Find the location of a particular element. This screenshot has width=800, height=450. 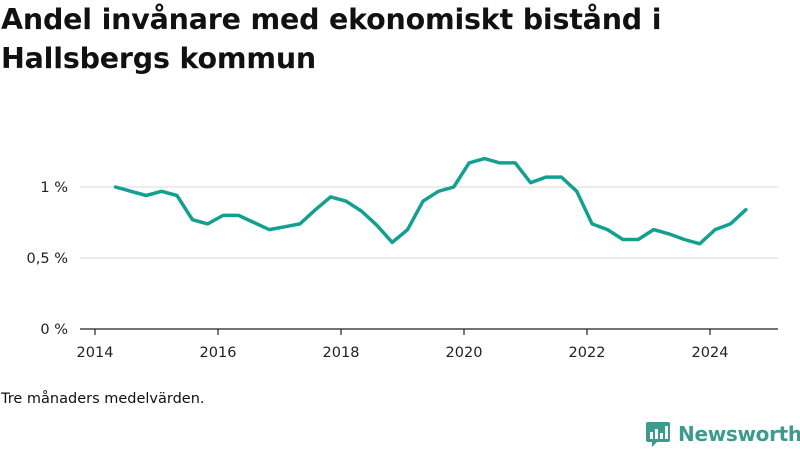

x-axis: 2014 2016 2018 2020 2022 2024 is located at coordinates (427, 344).